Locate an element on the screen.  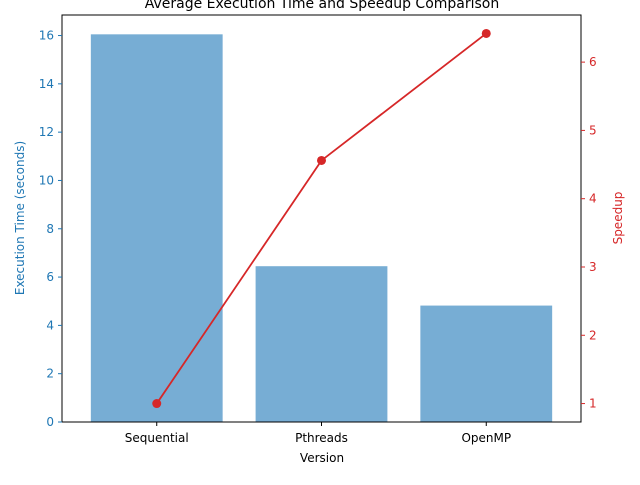
x-axis-label: Version is located at coordinates (322, 458).